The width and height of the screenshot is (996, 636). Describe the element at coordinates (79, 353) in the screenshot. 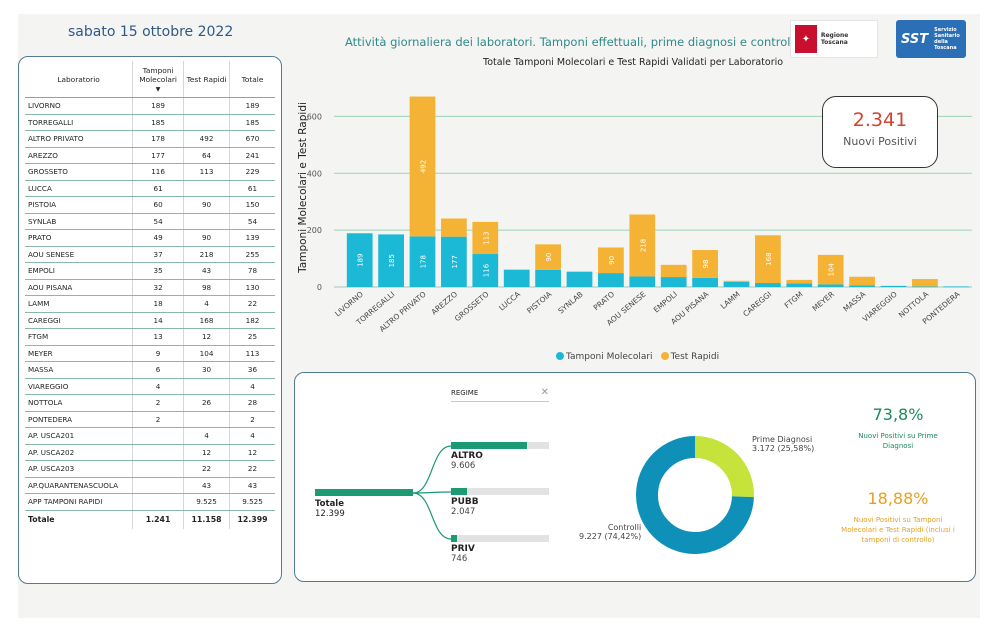

I see `cell-laboratorio: MEYER` at that location.